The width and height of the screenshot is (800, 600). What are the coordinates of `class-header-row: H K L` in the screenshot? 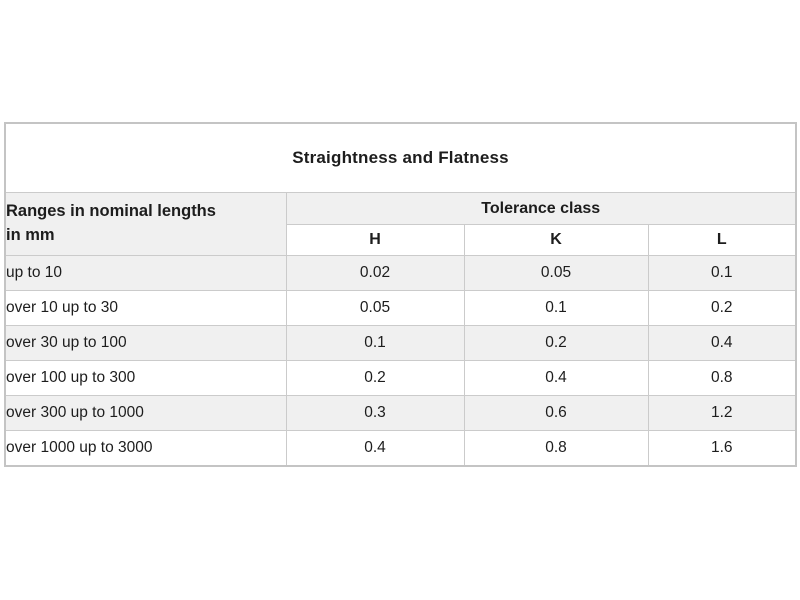 It's located at (401, 240).